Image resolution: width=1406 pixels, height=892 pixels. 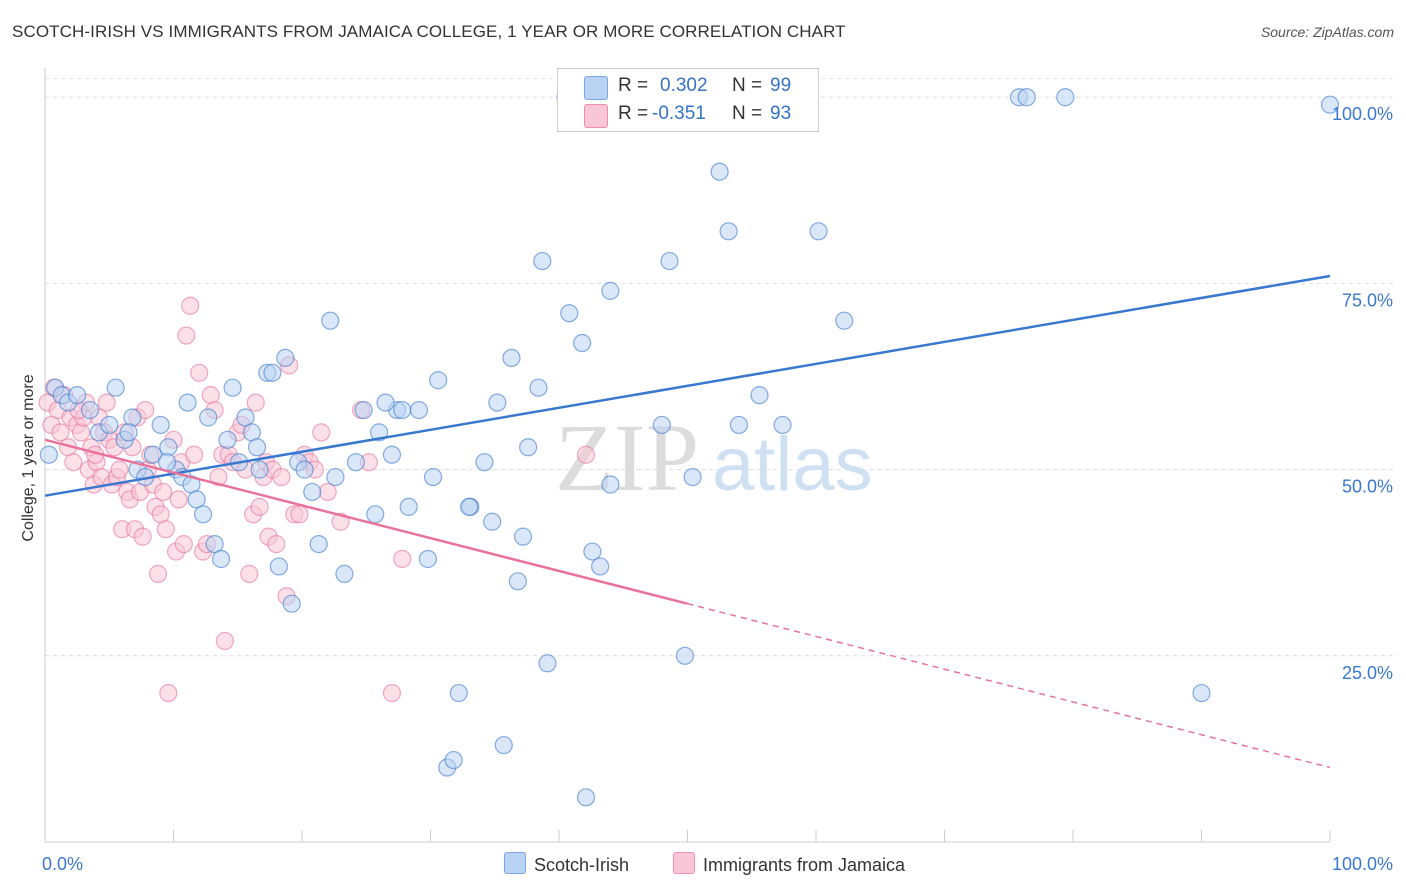 I want to click on stats-row-jamaica: R = -0.351 N = 93, so click(x=688, y=115).